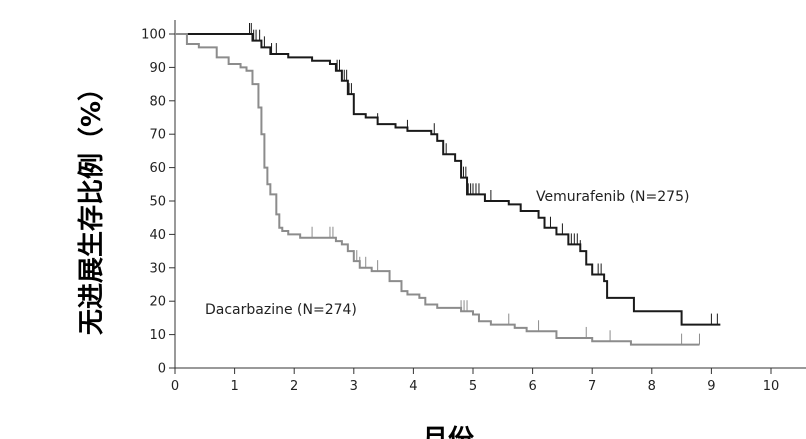  Describe the element at coordinates (157, 335) in the screenshot. I see `y-tick-label: 10` at that location.